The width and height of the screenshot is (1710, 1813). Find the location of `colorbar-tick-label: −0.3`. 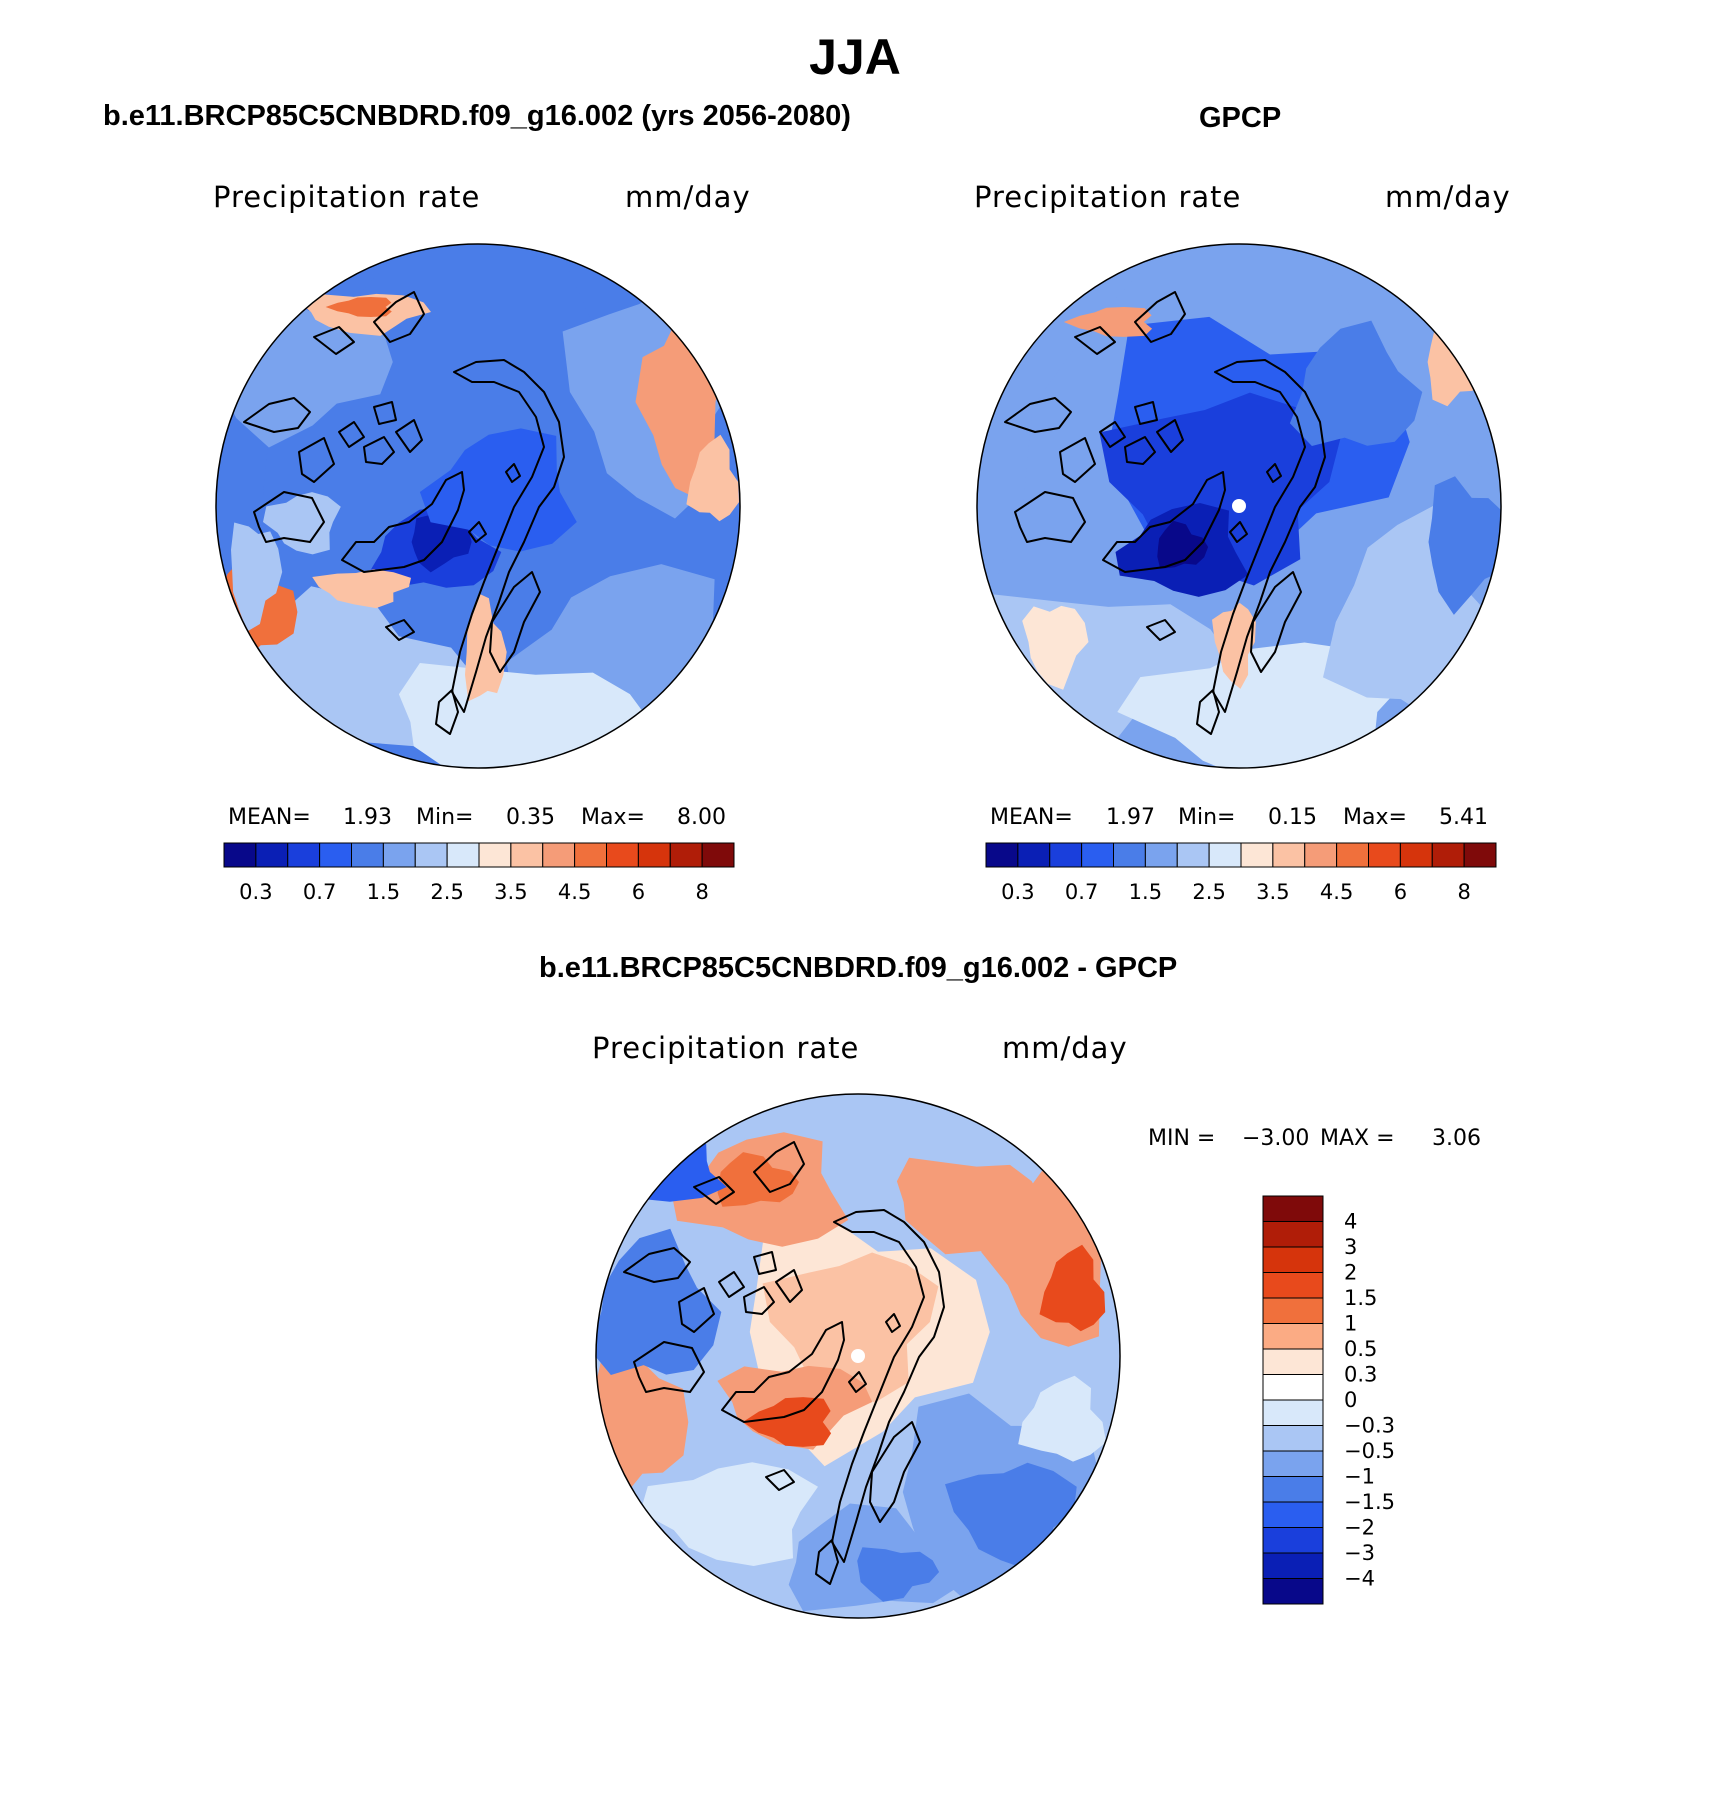

colorbar-tick-label: −0.3 is located at coordinates (1369, 1426).